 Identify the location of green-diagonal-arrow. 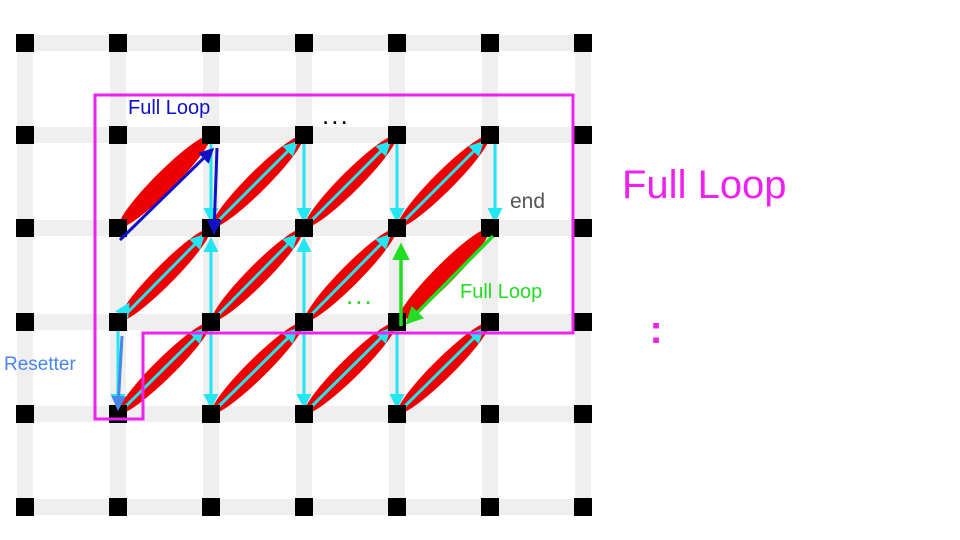
(450, 279).